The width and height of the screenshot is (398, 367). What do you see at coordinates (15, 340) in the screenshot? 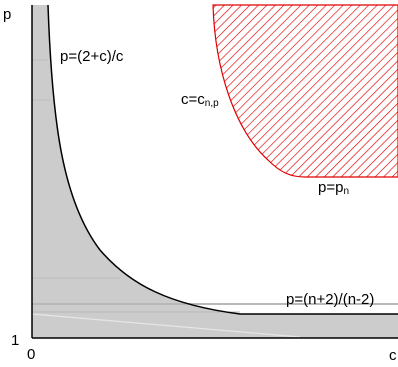
I see `y-tick-label: 1` at bounding box center [15, 340].